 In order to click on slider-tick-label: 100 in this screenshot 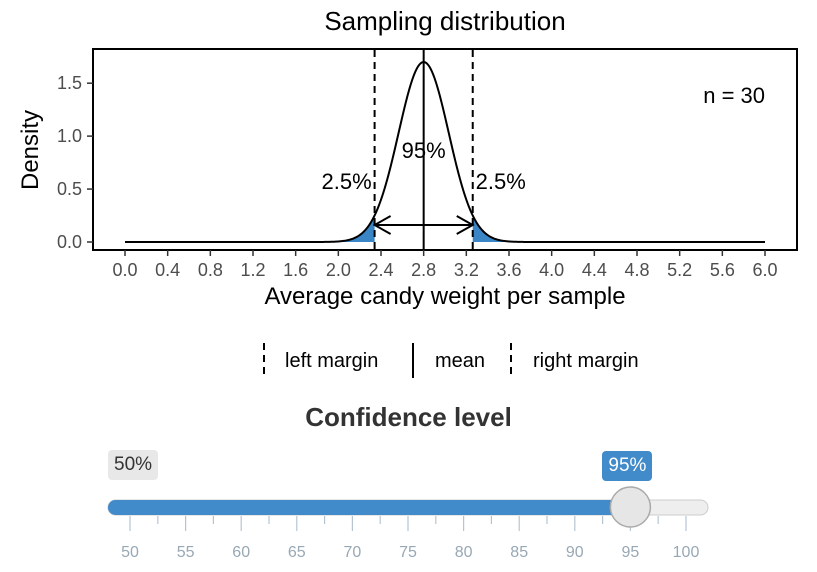, I will do `click(686, 552)`.